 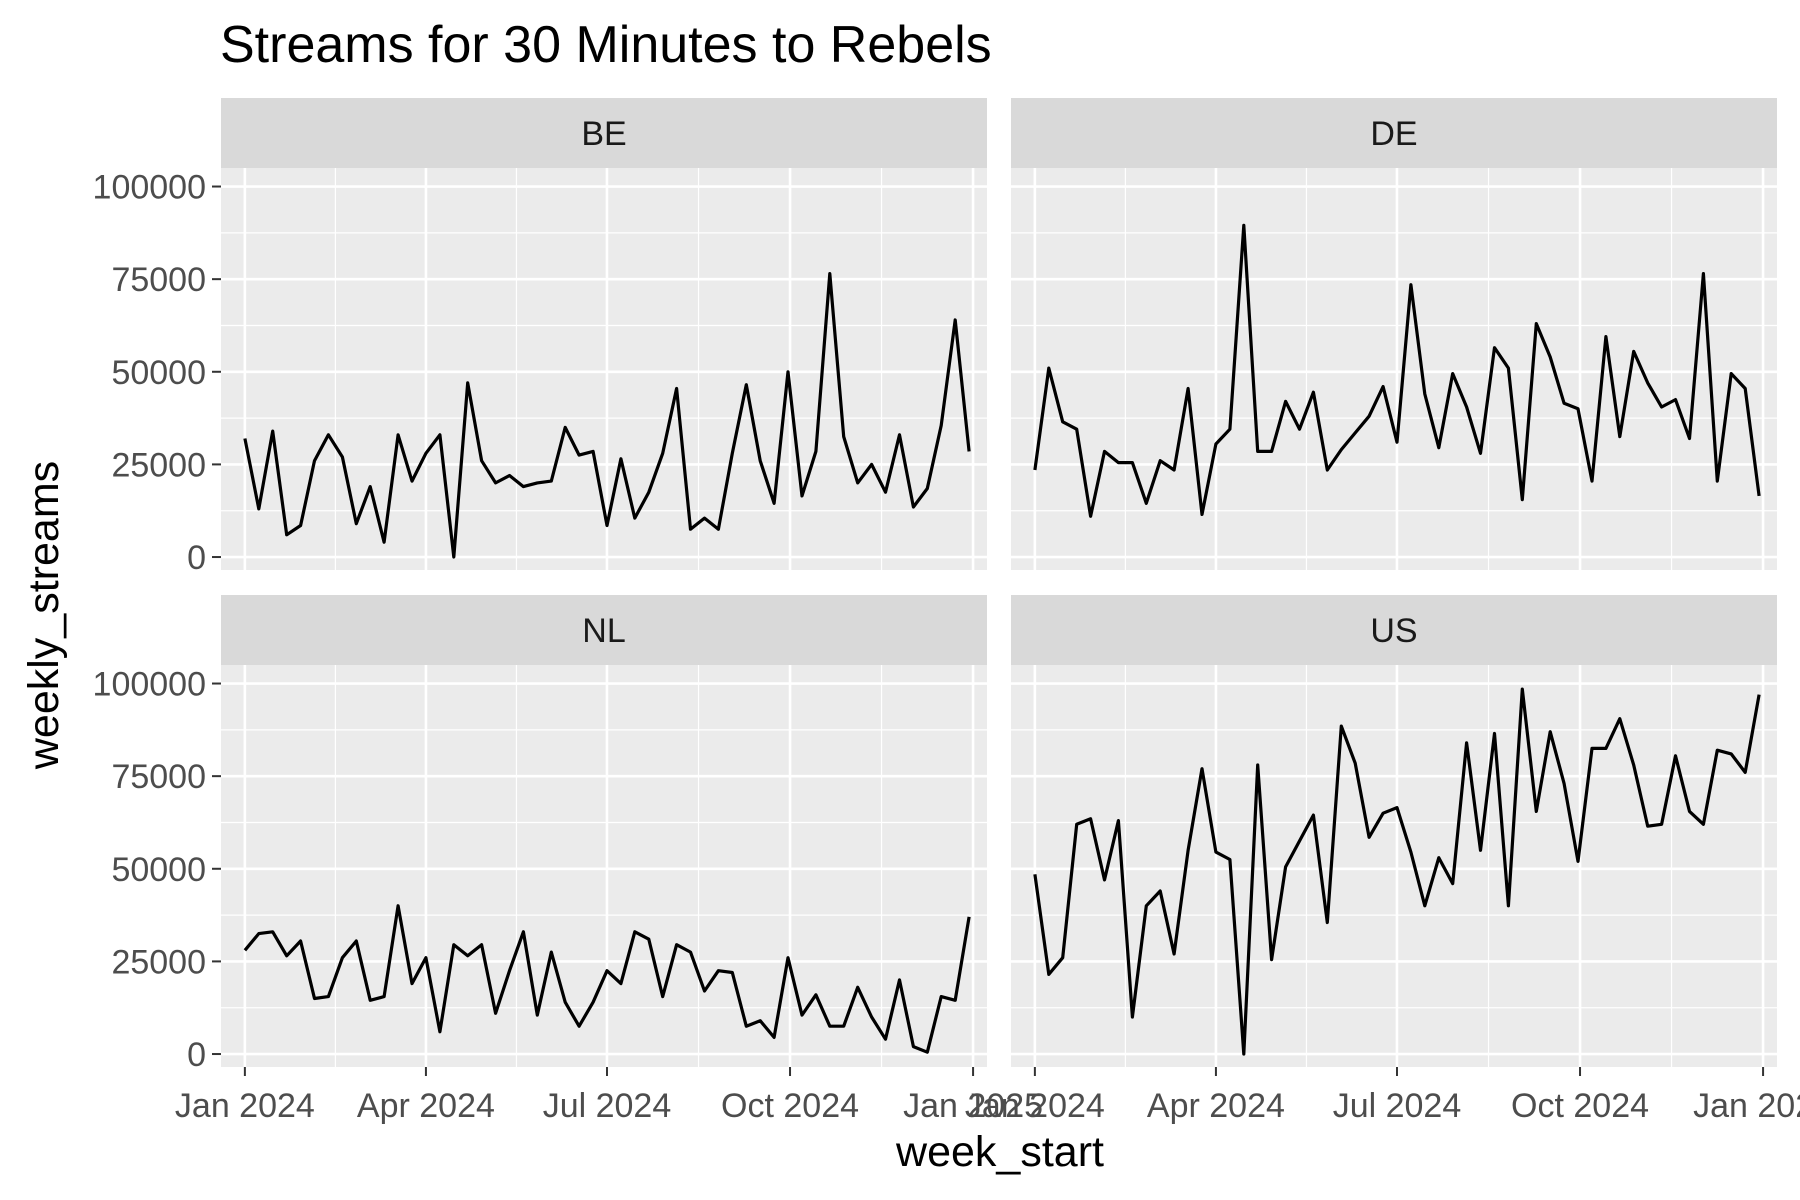 I want to click on x-axis-title: week_start, so click(x=999, y=1152).